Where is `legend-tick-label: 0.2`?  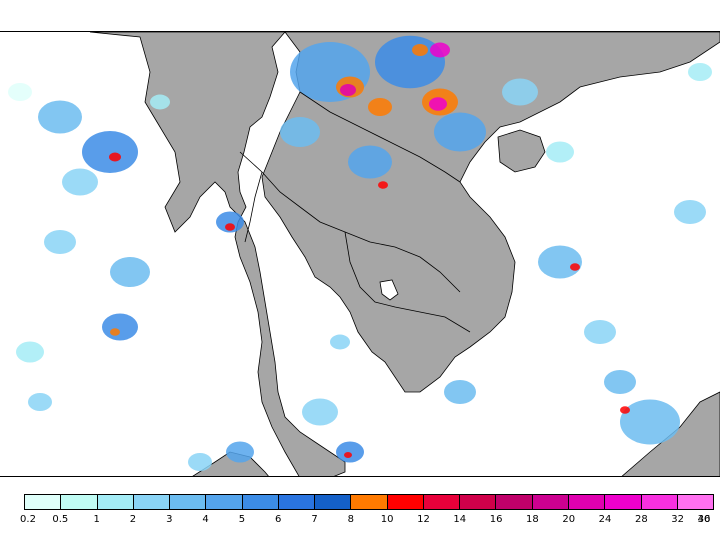 legend-tick-label: 0.2 is located at coordinates (28, 519).